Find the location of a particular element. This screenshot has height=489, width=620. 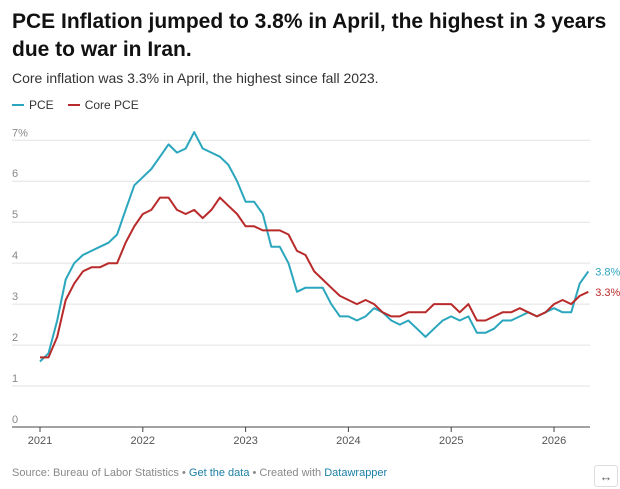

x-tick-label: 2021 is located at coordinates (40, 441).